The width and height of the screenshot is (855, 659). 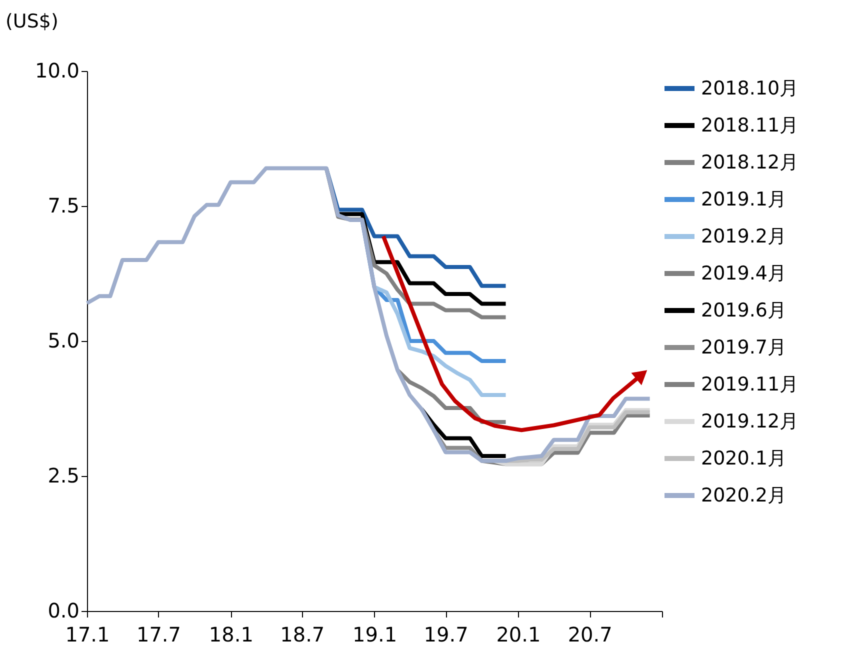 What do you see at coordinates (64, 476) in the screenshot?
I see `y-tick-label: 2.5` at bounding box center [64, 476].